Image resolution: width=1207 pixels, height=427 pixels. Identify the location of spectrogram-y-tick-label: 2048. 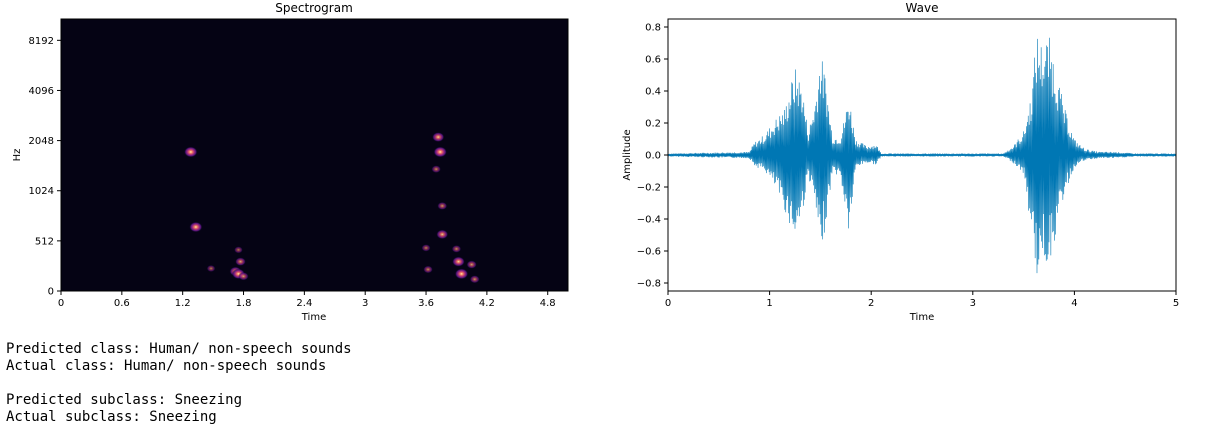
(41, 141).